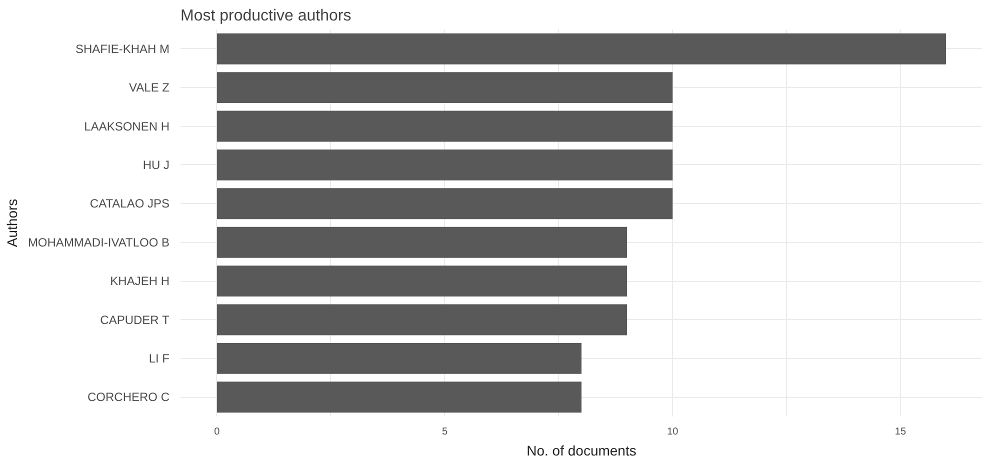  What do you see at coordinates (900, 432) in the screenshot?
I see `x-tick-label: 15` at bounding box center [900, 432].